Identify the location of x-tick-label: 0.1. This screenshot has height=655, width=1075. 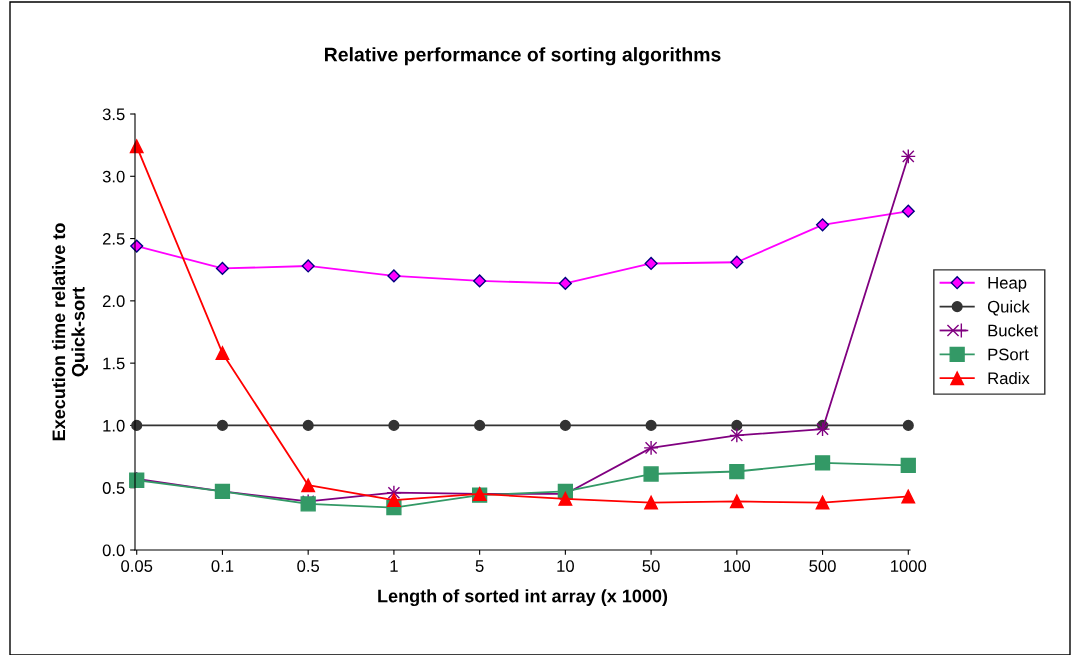
(222, 566).